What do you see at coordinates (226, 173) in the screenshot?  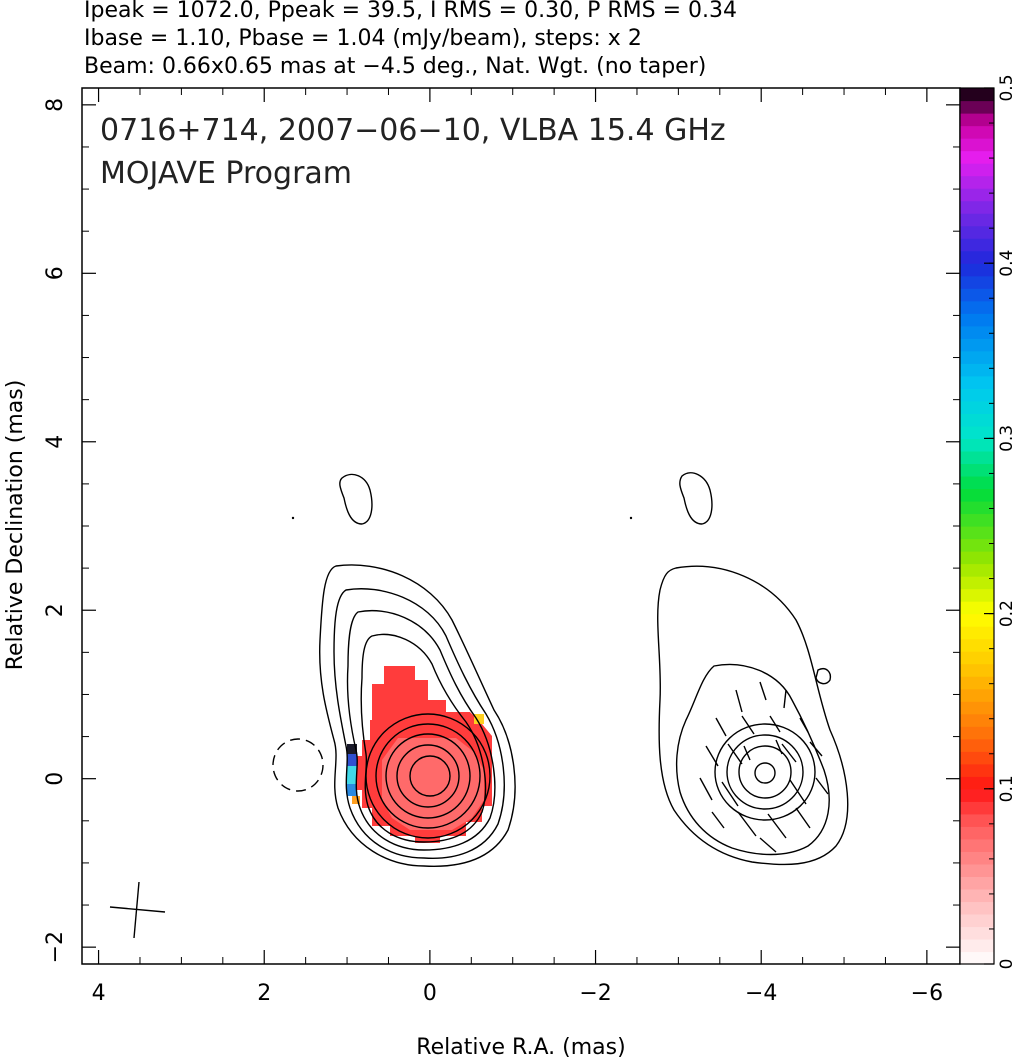 I see `chart-subtitle: MOJAVE Program` at bounding box center [226, 173].